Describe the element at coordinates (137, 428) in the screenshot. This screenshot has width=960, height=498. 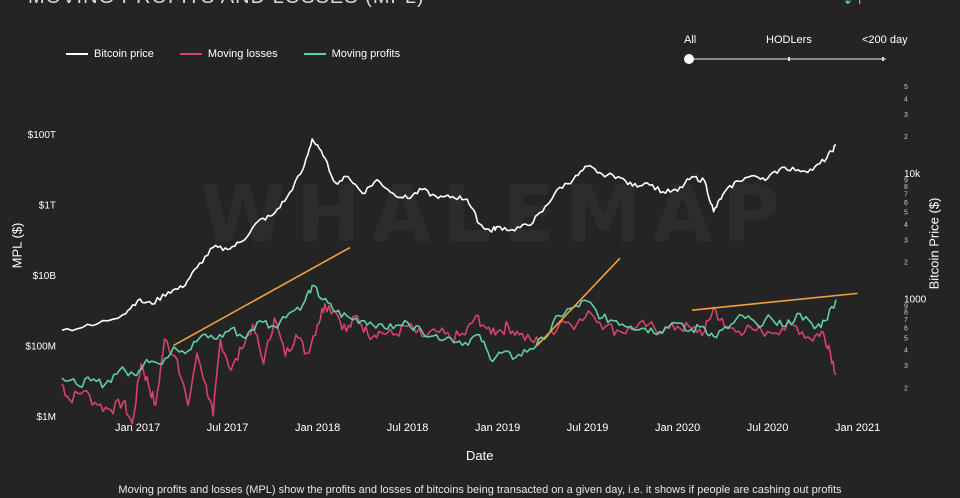
I see `x-tick-label: Jan 2017` at that location.